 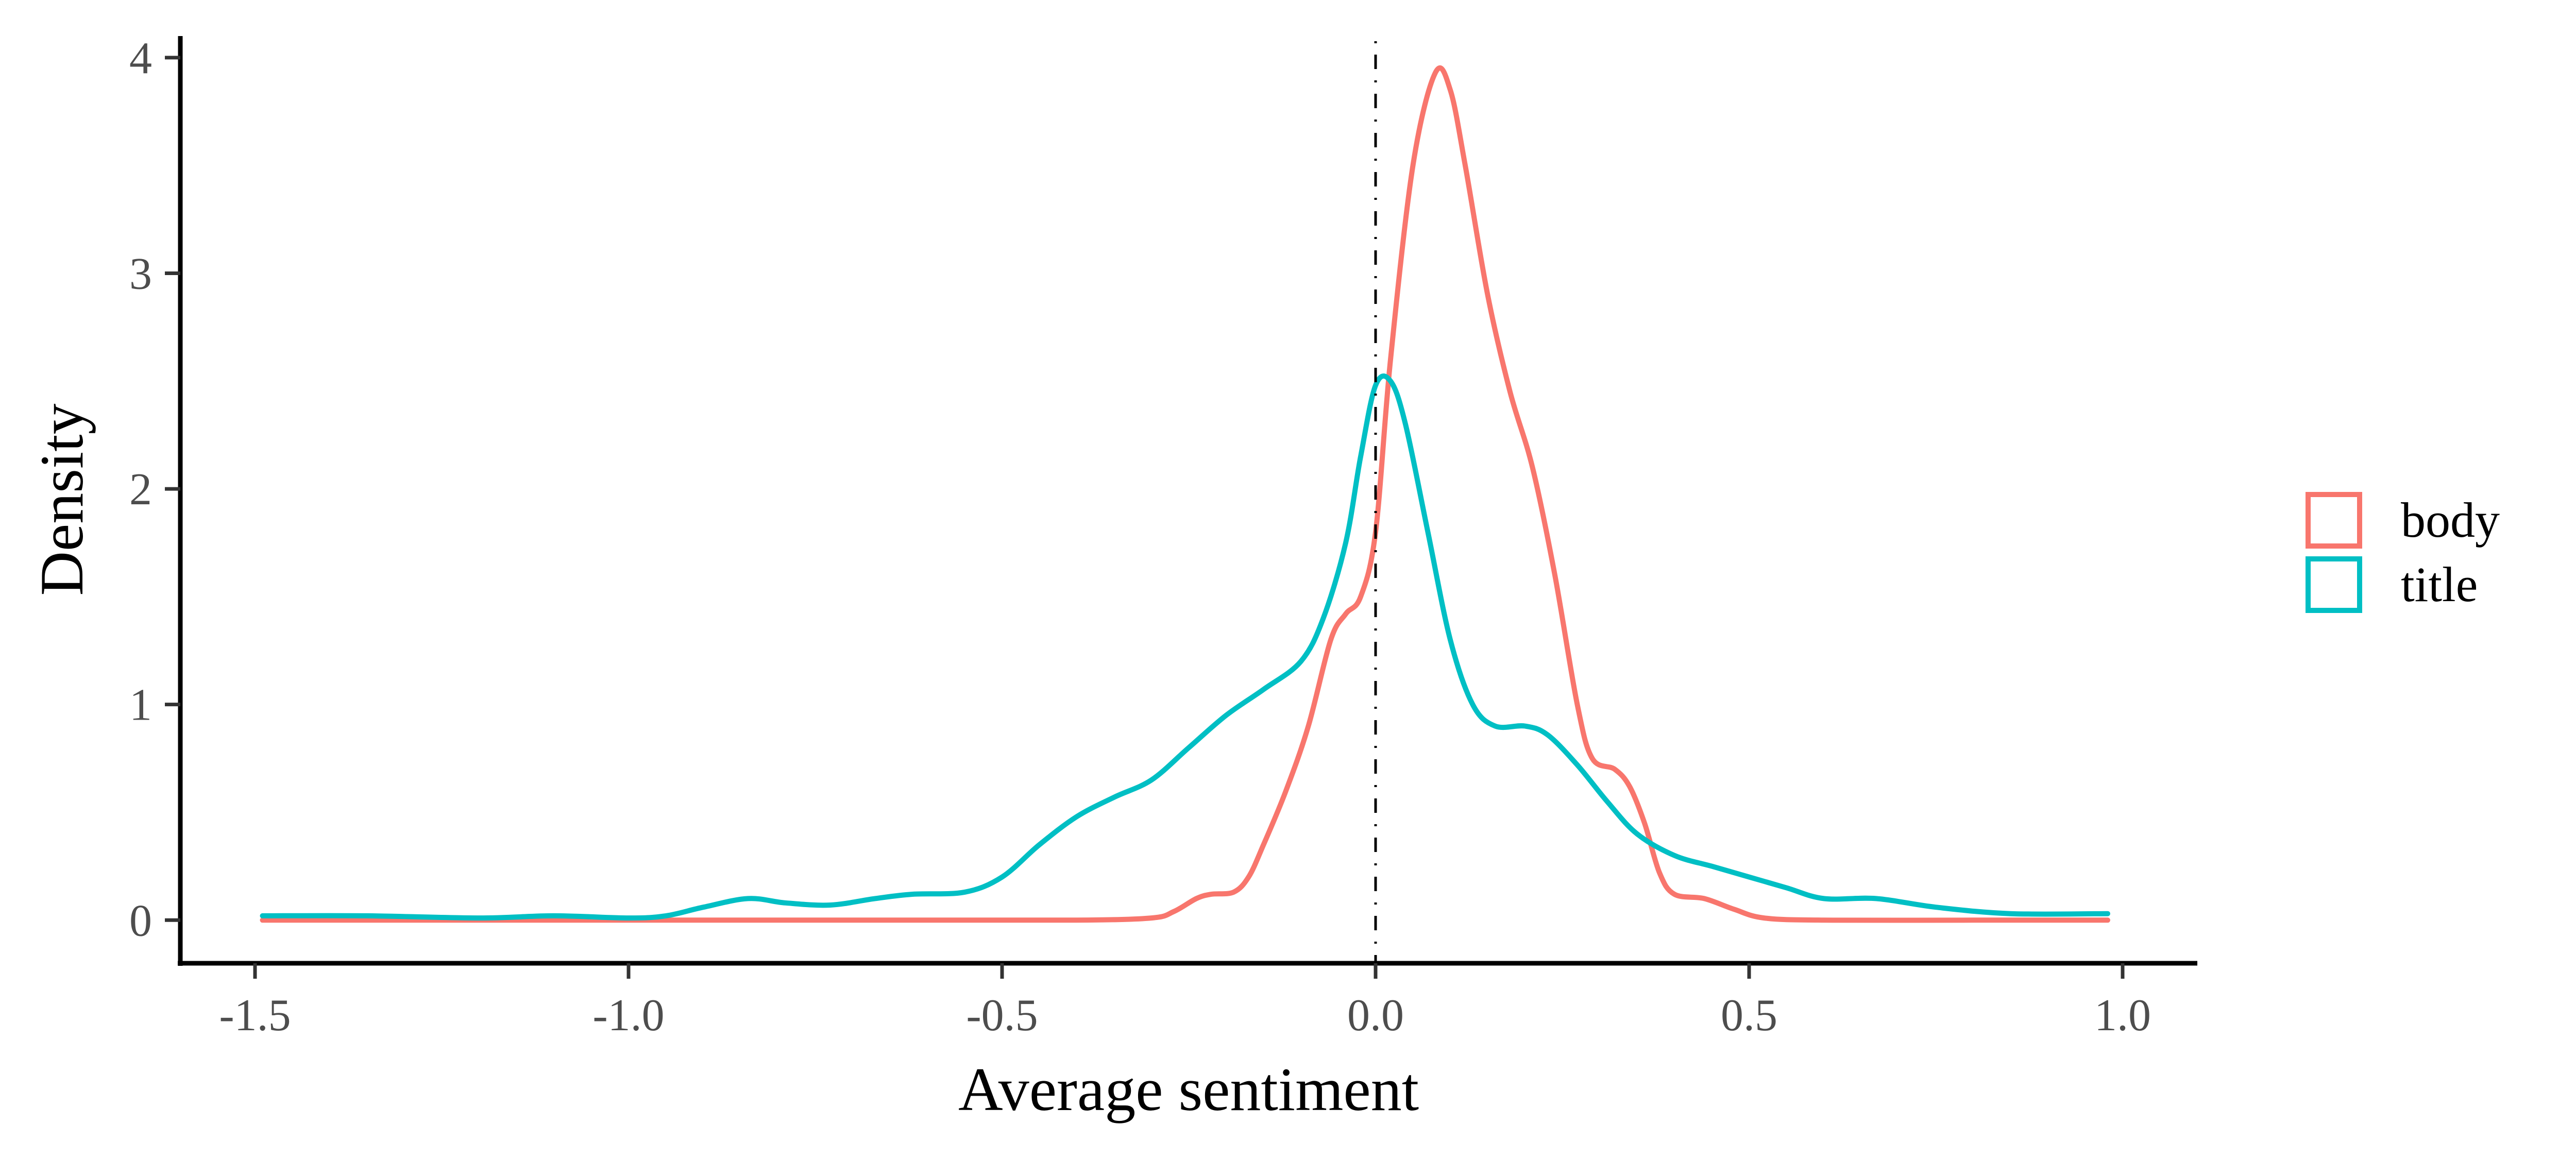 I want to click on x-tick-label: 1.0, so click(x=2122, y=1016).